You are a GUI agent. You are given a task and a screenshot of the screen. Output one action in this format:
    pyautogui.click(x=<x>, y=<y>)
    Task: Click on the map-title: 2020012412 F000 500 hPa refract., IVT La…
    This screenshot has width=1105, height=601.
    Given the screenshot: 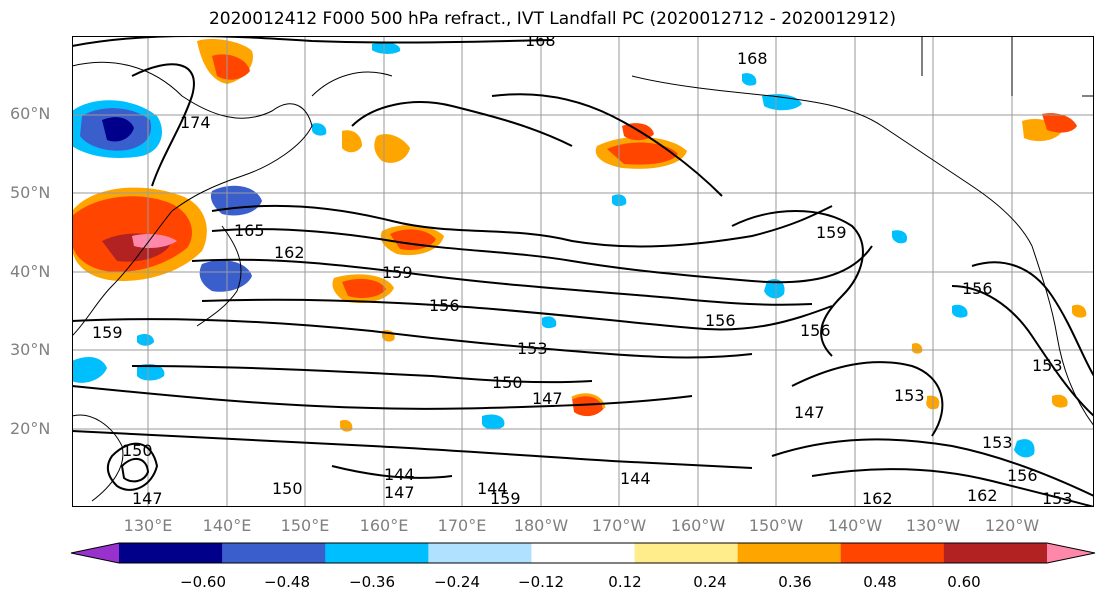 What is the action you would take?
    pyautogui.click(x=552, y=19)
    